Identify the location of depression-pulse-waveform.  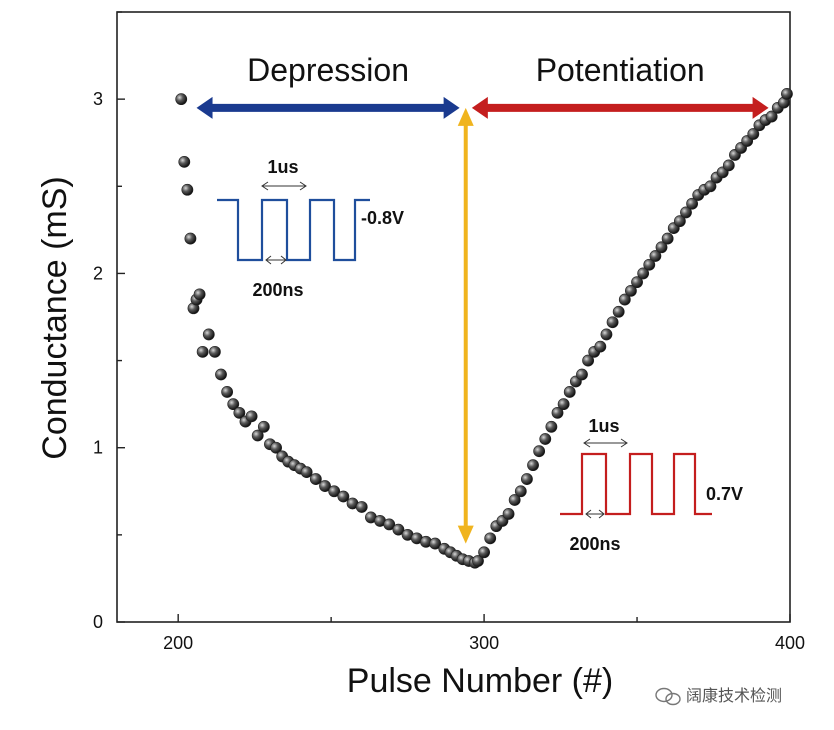
(293, 230).